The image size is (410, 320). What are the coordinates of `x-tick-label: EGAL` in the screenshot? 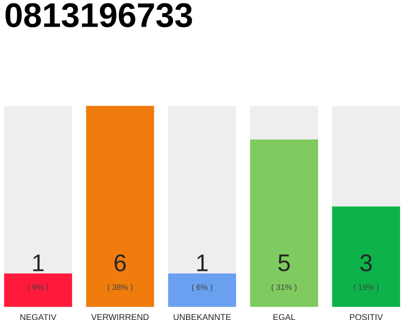 It's located at (284, 317).